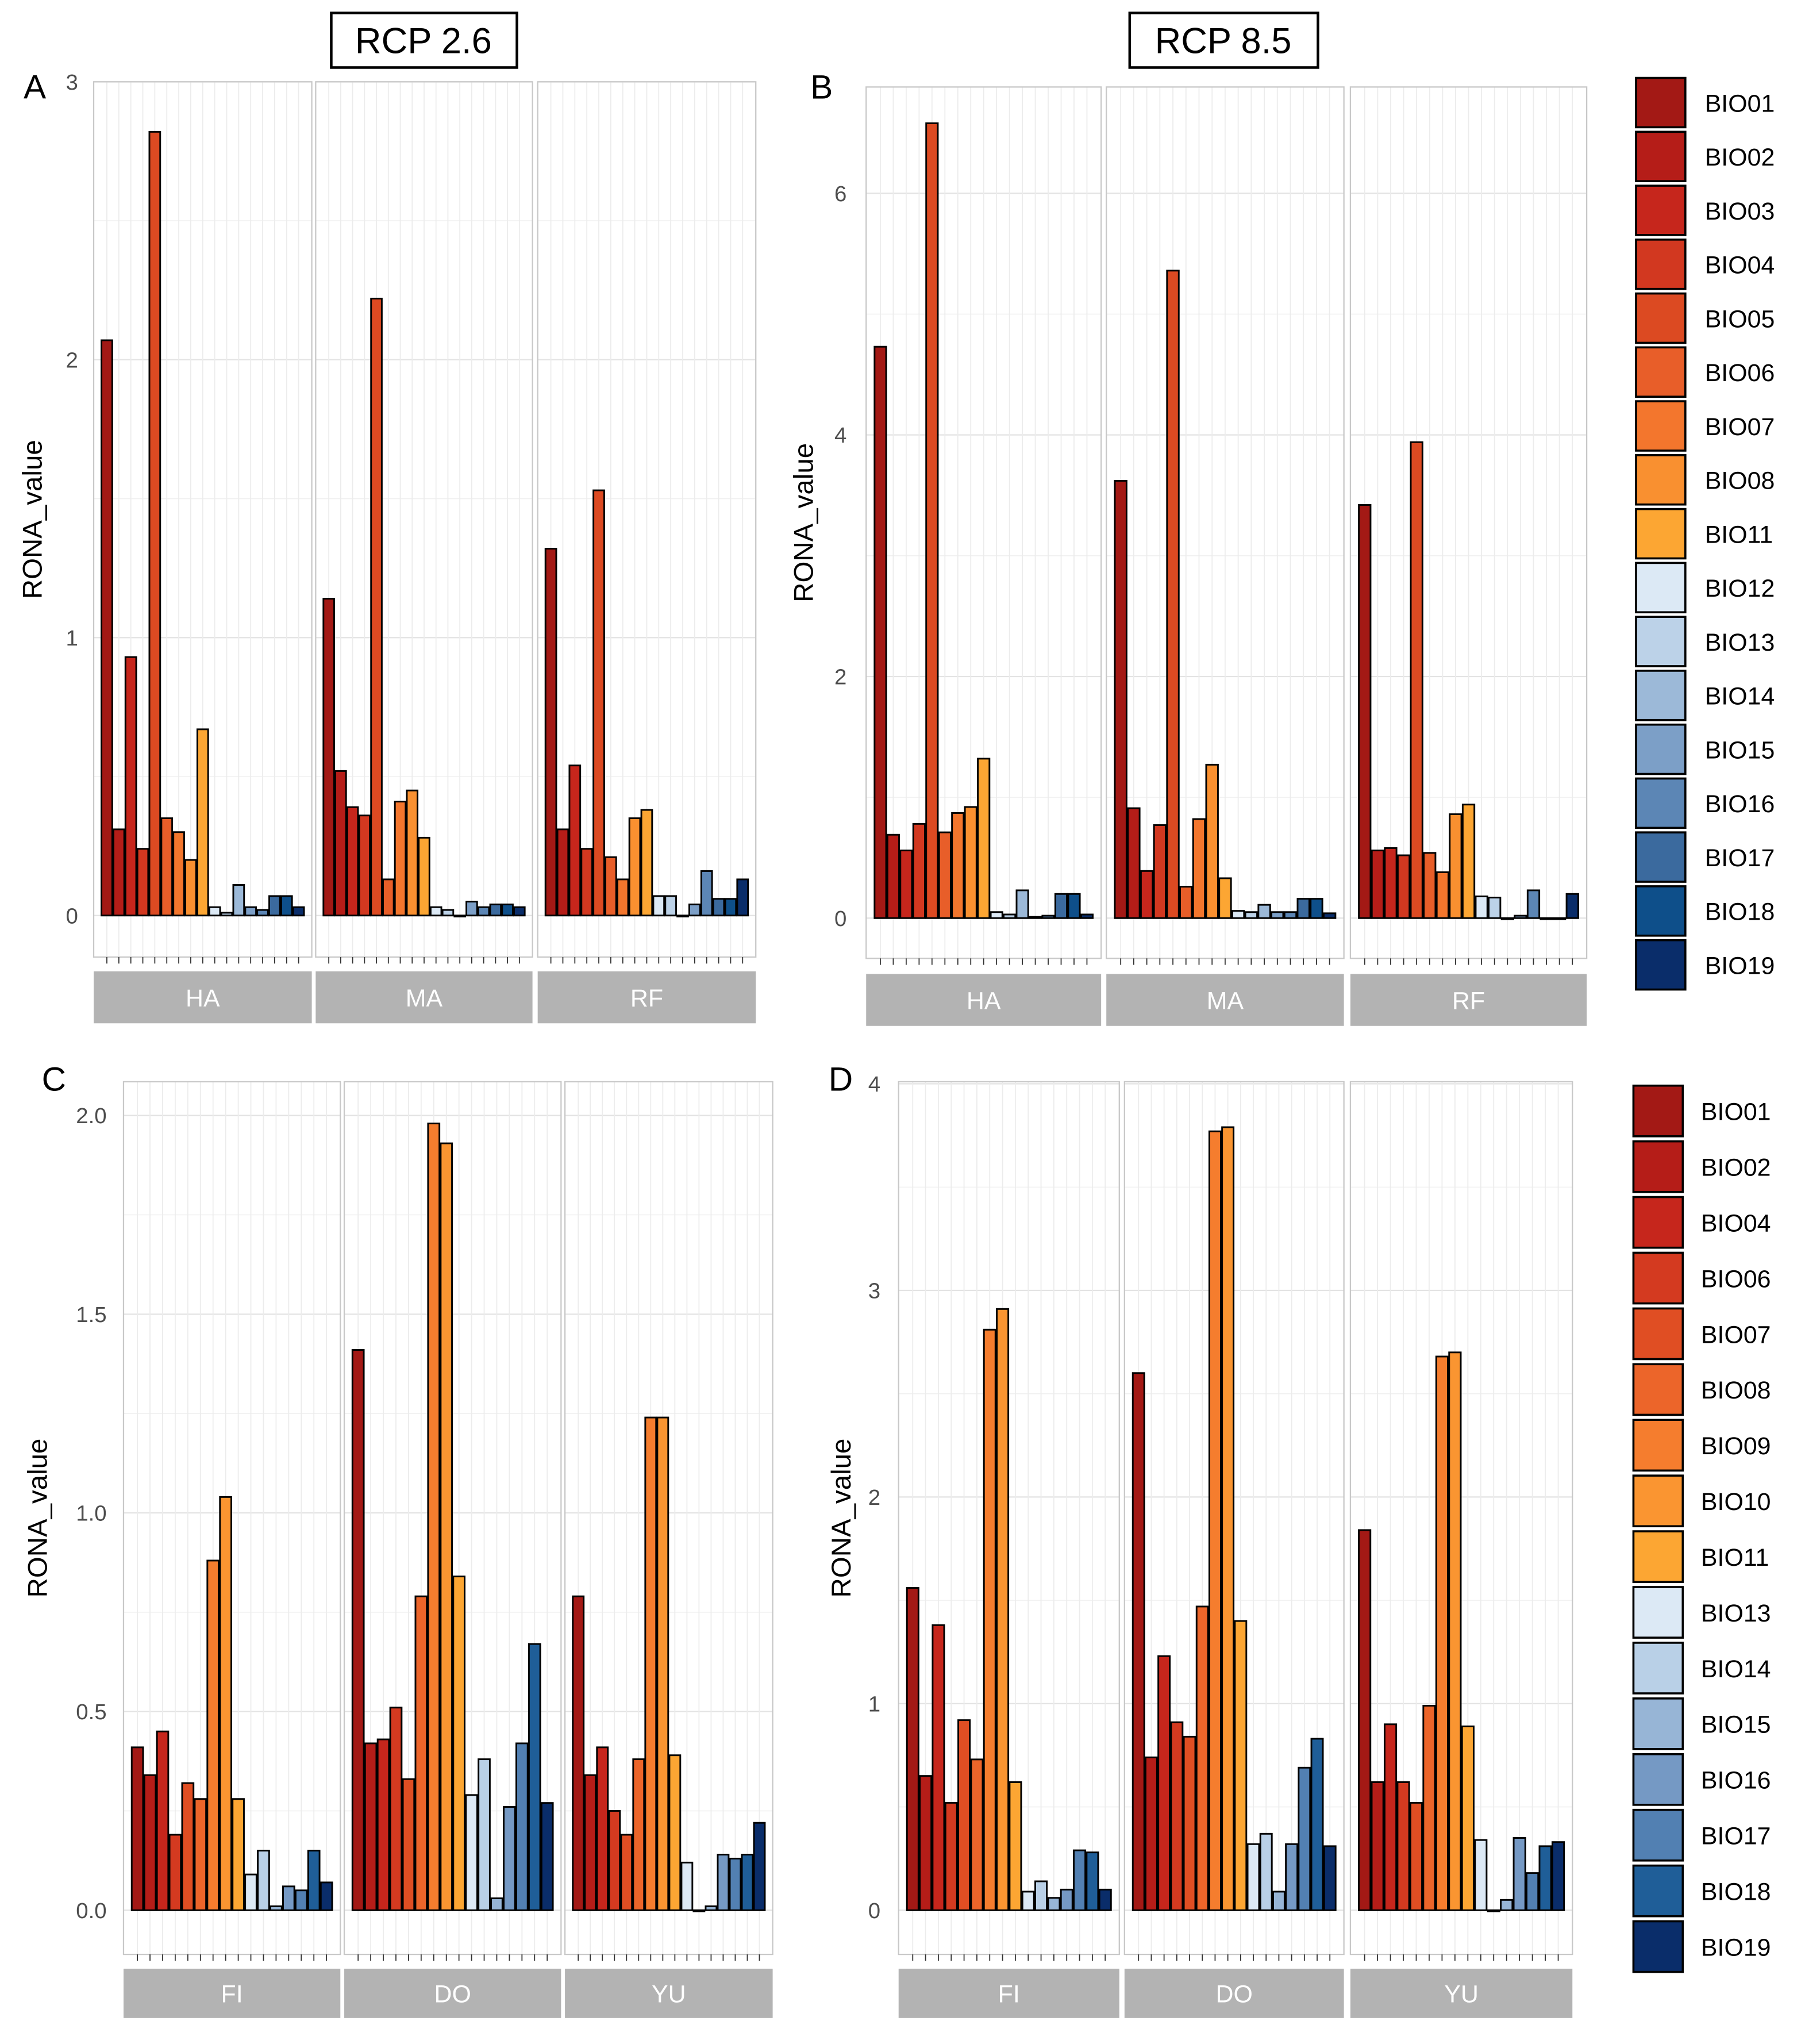  I want to click on bar-ma-bio05, so click(1173, 594).